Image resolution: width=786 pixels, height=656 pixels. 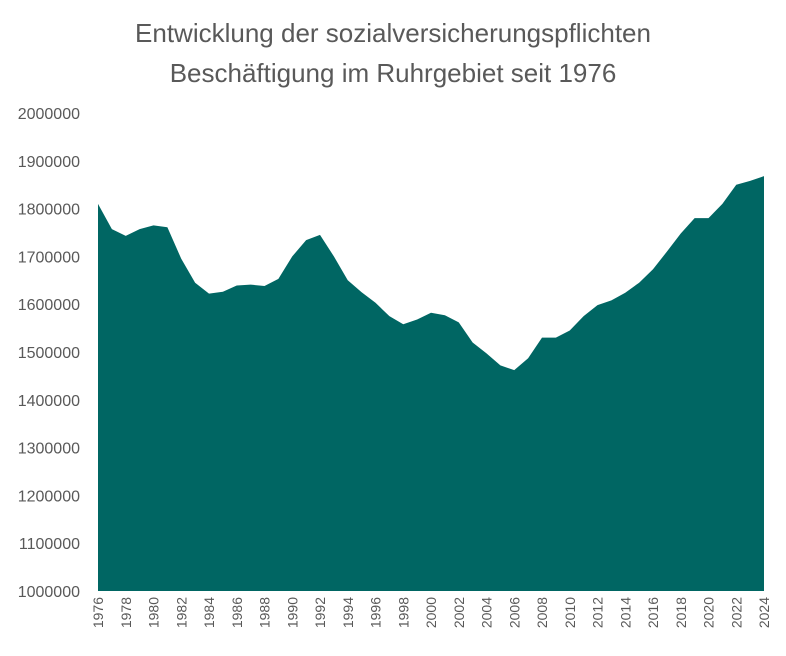 I want to click on x-tick-label: 1980, so click(x=154, y=612).